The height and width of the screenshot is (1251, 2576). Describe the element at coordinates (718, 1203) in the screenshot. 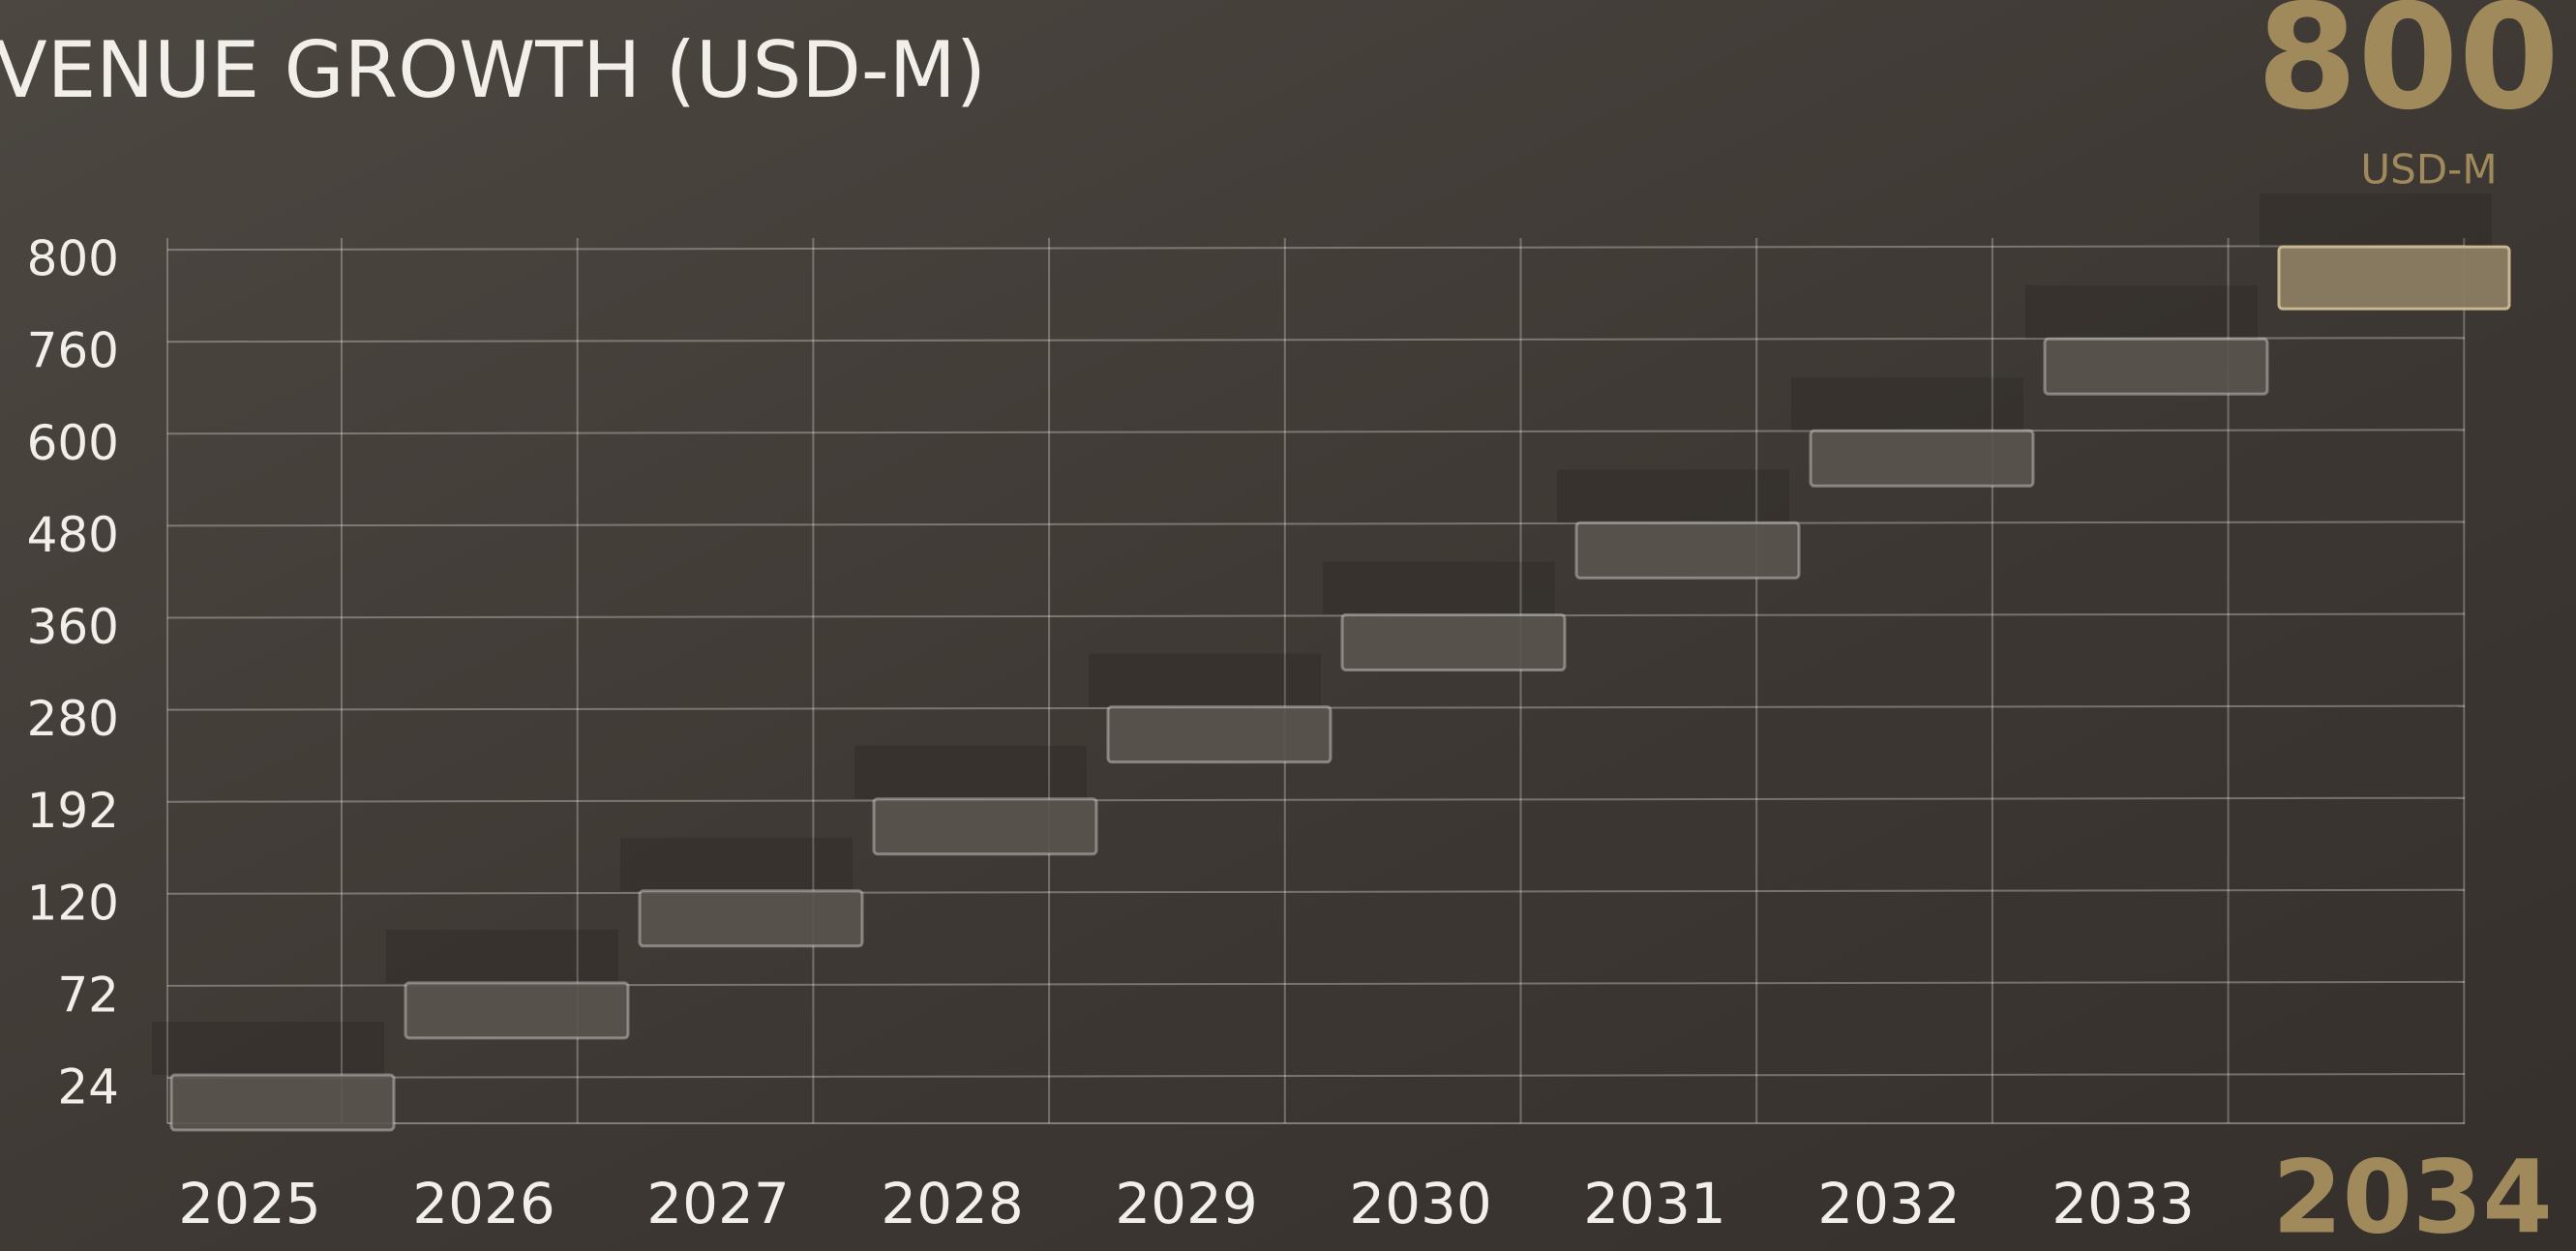

I see `x-tick-label: 2027` at that location.